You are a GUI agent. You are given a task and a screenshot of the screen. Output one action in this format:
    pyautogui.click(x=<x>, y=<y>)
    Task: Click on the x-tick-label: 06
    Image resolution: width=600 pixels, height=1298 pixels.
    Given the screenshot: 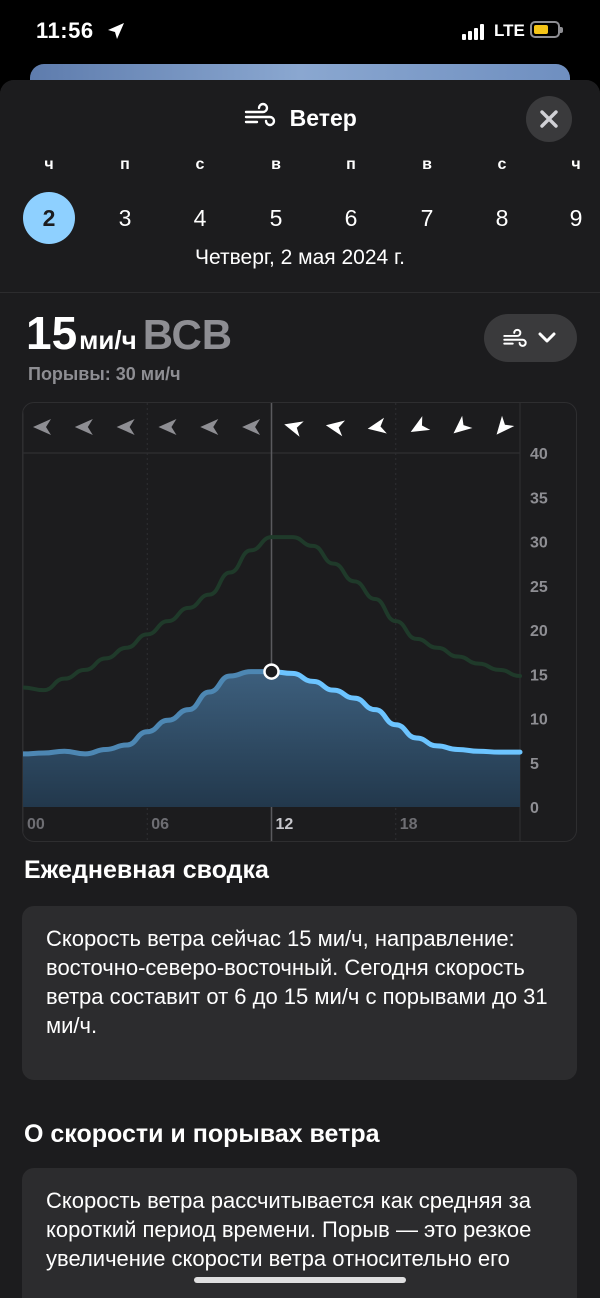 What is the action you would take?
    pyautogui.click(x=160, y=824)
    